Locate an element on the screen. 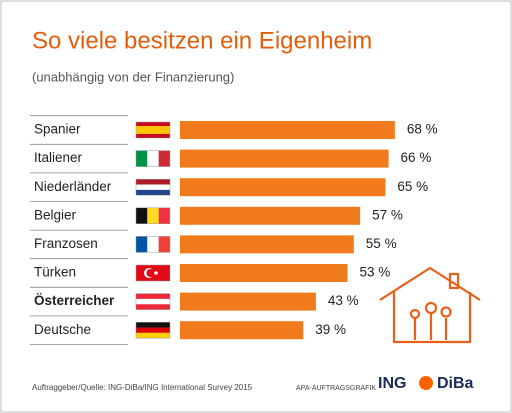 This screenshot has width=512, height=413. category-label: Spanier is located at coordinates (57, 129).